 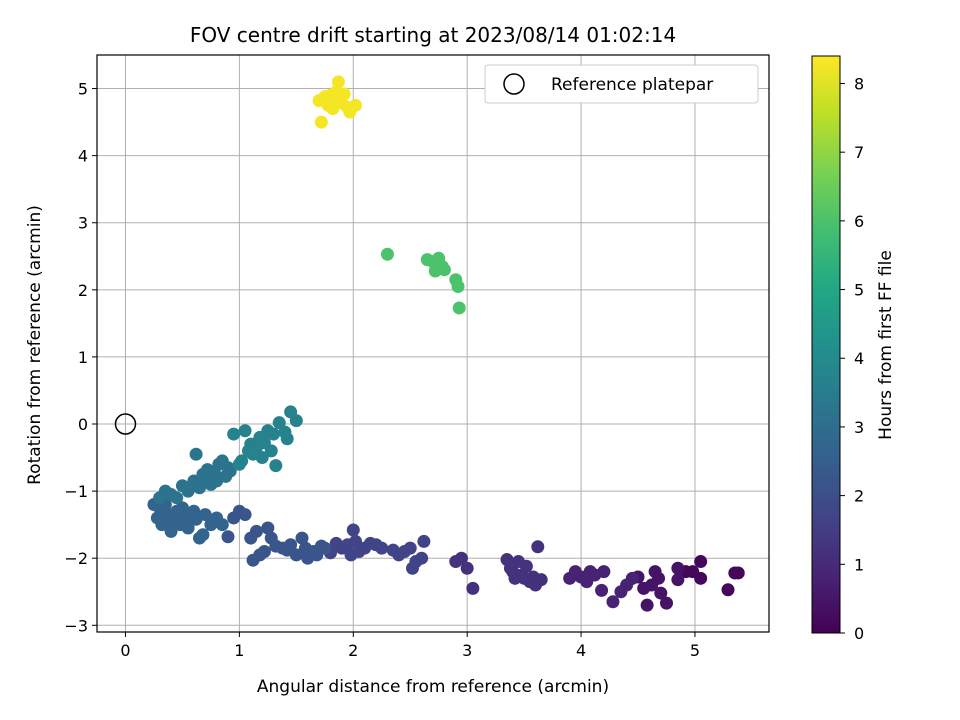 I want to click on x-tick-label: 1, so click(x=239, y=650).